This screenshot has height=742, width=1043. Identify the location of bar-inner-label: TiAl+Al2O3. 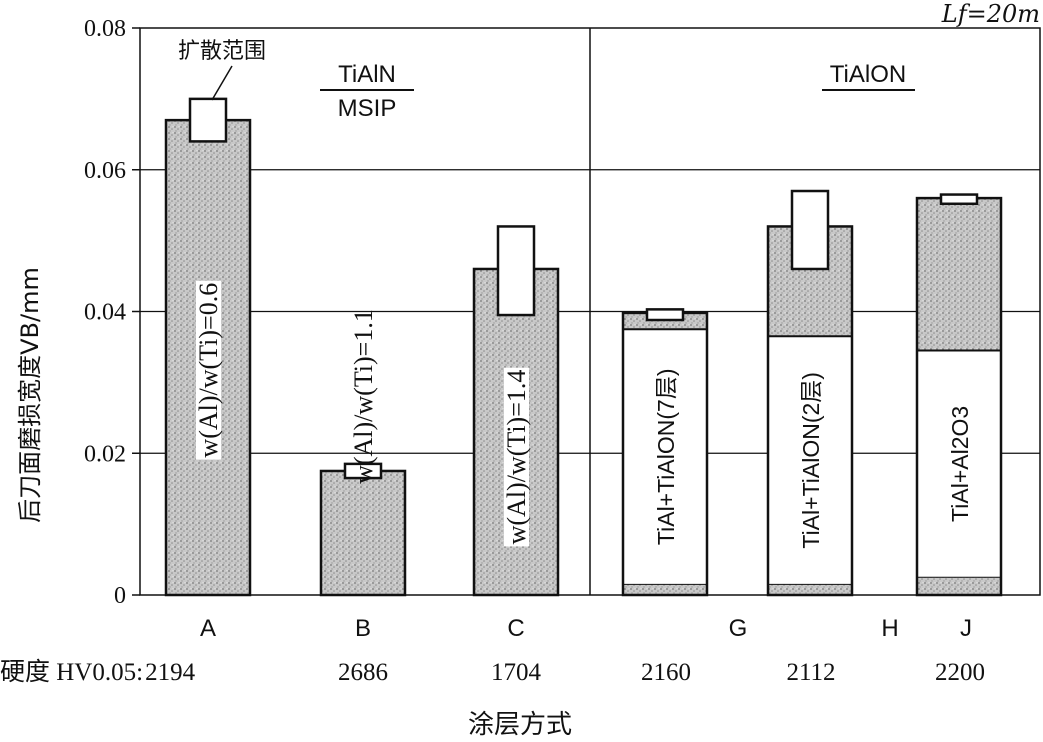
(960, 464).